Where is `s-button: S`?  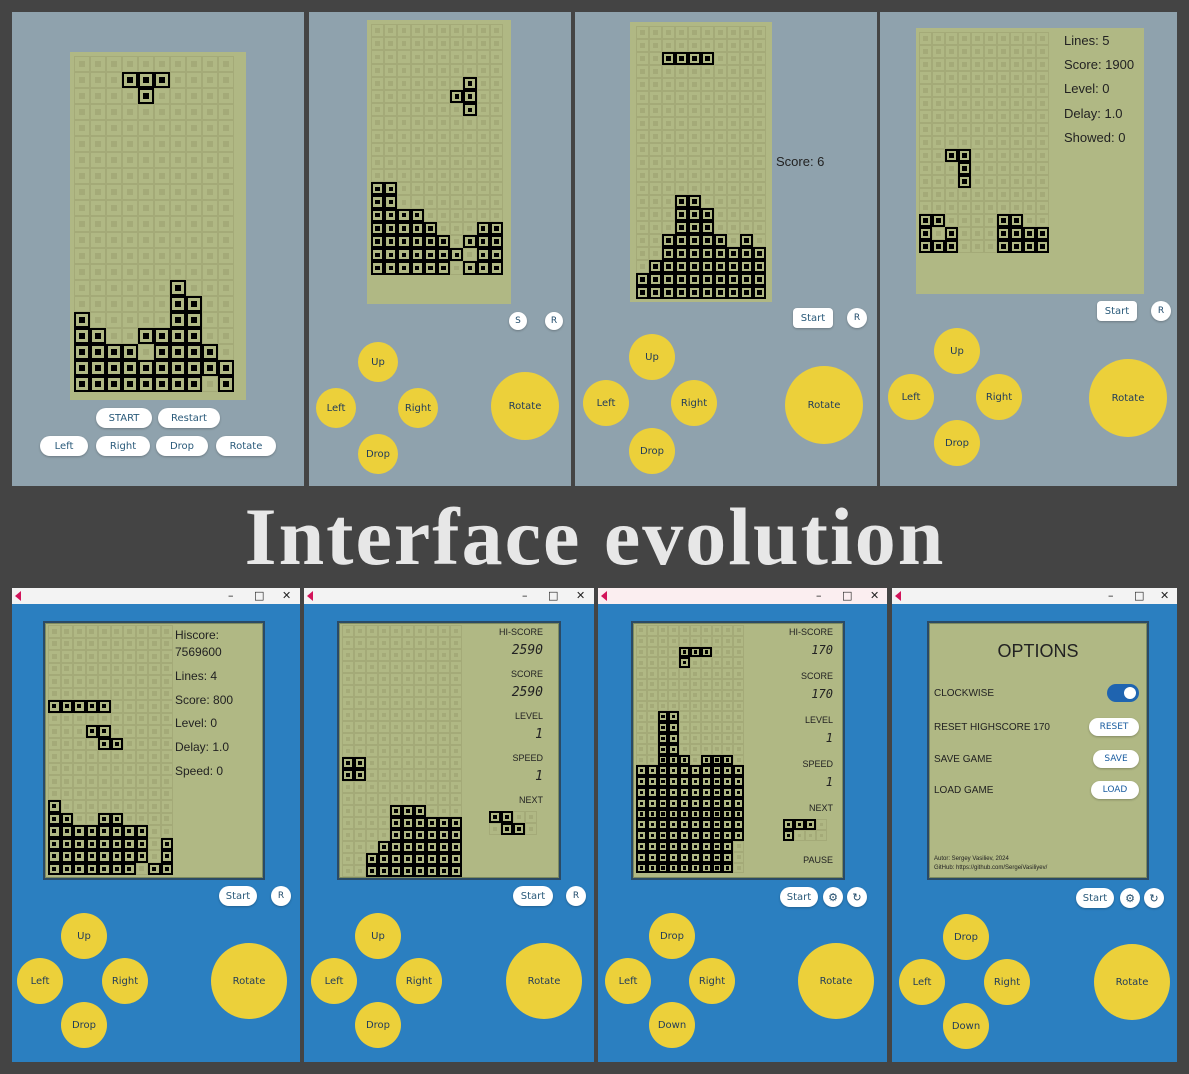
s-button: S is located at coordinates (518, 321).